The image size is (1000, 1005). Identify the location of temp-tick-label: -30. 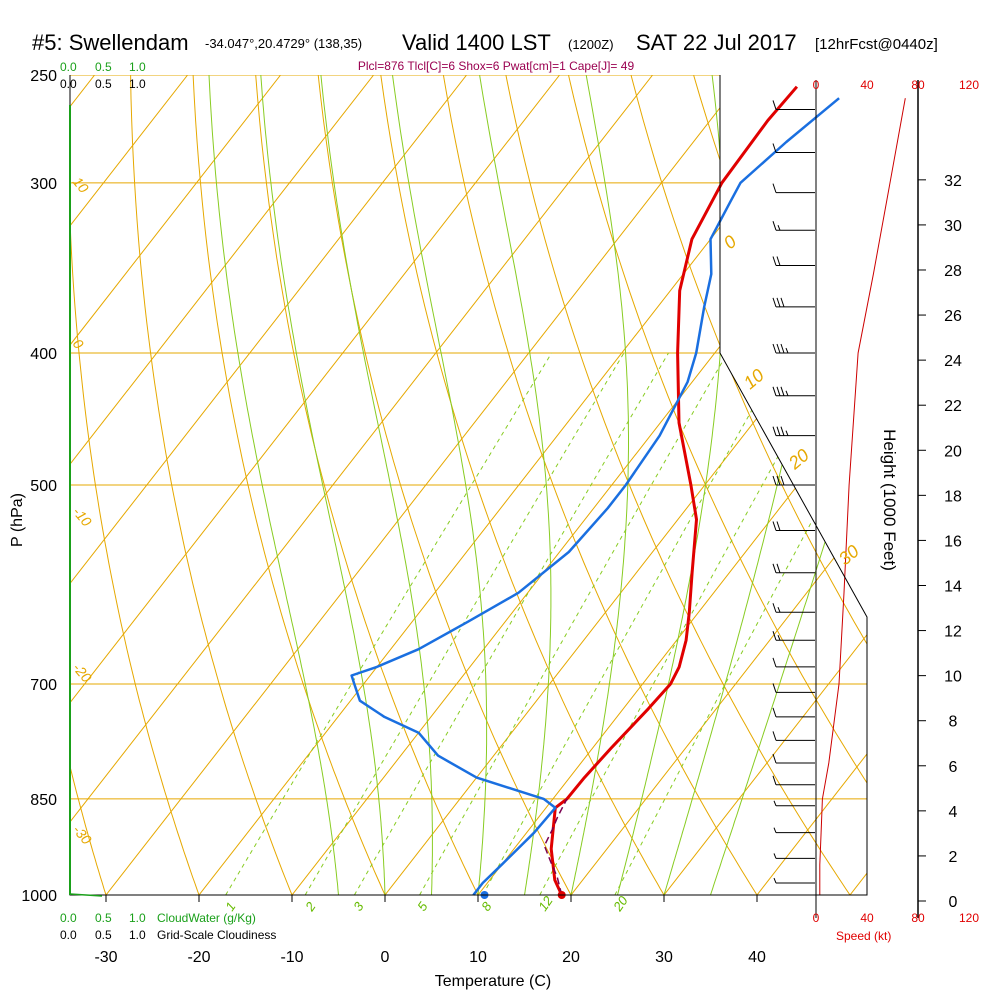
(105, 957).